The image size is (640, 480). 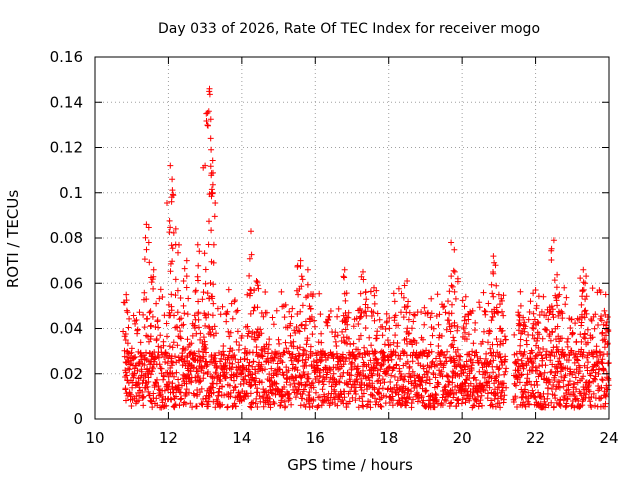 What do you see at coordinates (462, 438) in the screenshot?
I see `x-tick-label: 20` at bounding box center [462, 438].